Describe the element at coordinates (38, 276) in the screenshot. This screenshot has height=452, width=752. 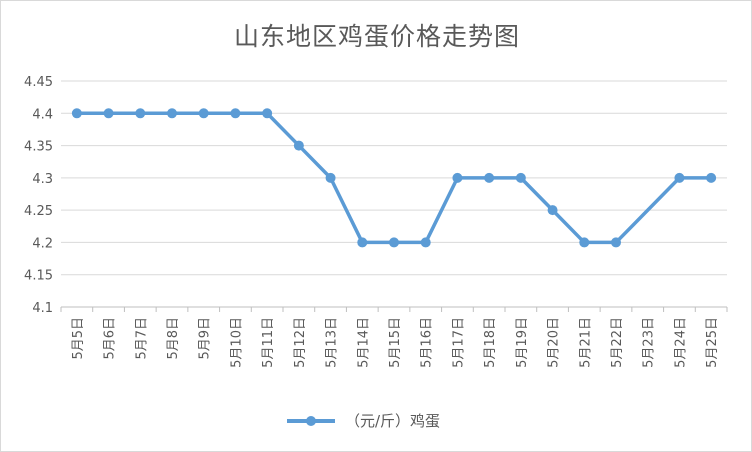
I see `y-tick-label: 4.15` at that location.